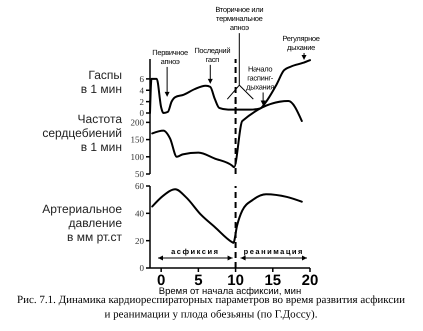 The width and height of the screenshot is (423, 331). Describe the element at coordinates (82, 133) in the screenshot. I see `y-axis-title: Частота сердцебиений в 1 мин` at that location.